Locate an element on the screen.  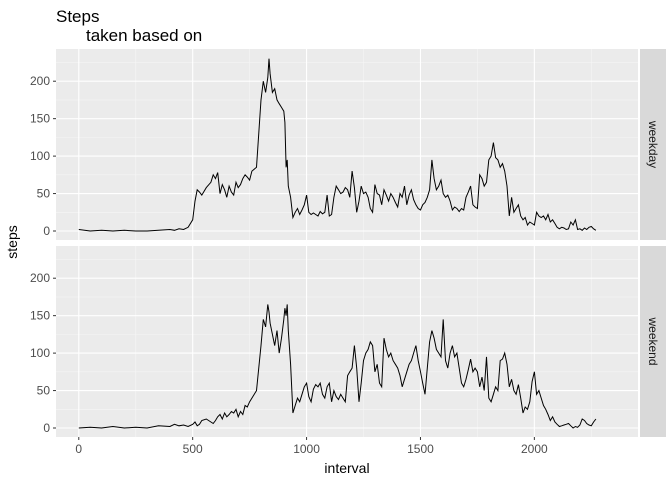
x-tick-label: 0 is located at coordinates (78, 449).